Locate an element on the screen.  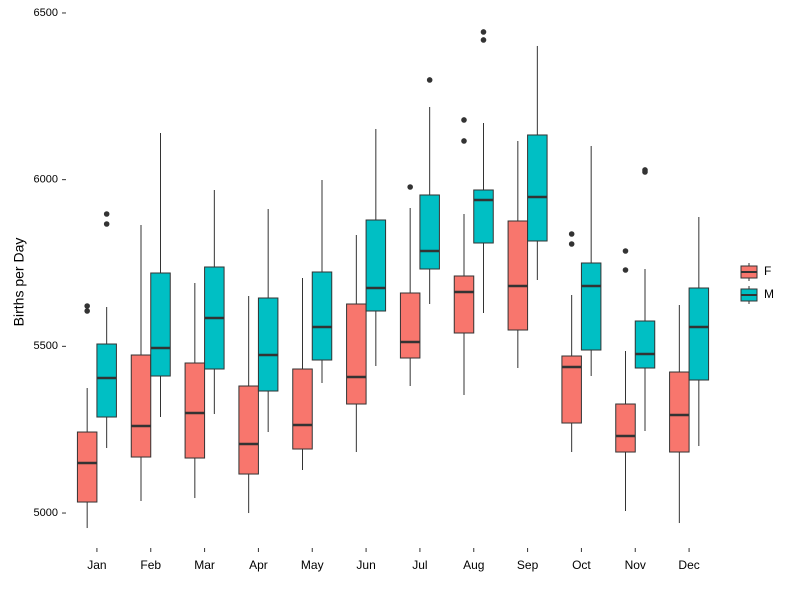
x-tick-label: Jun is located at coordinates (365, 565).